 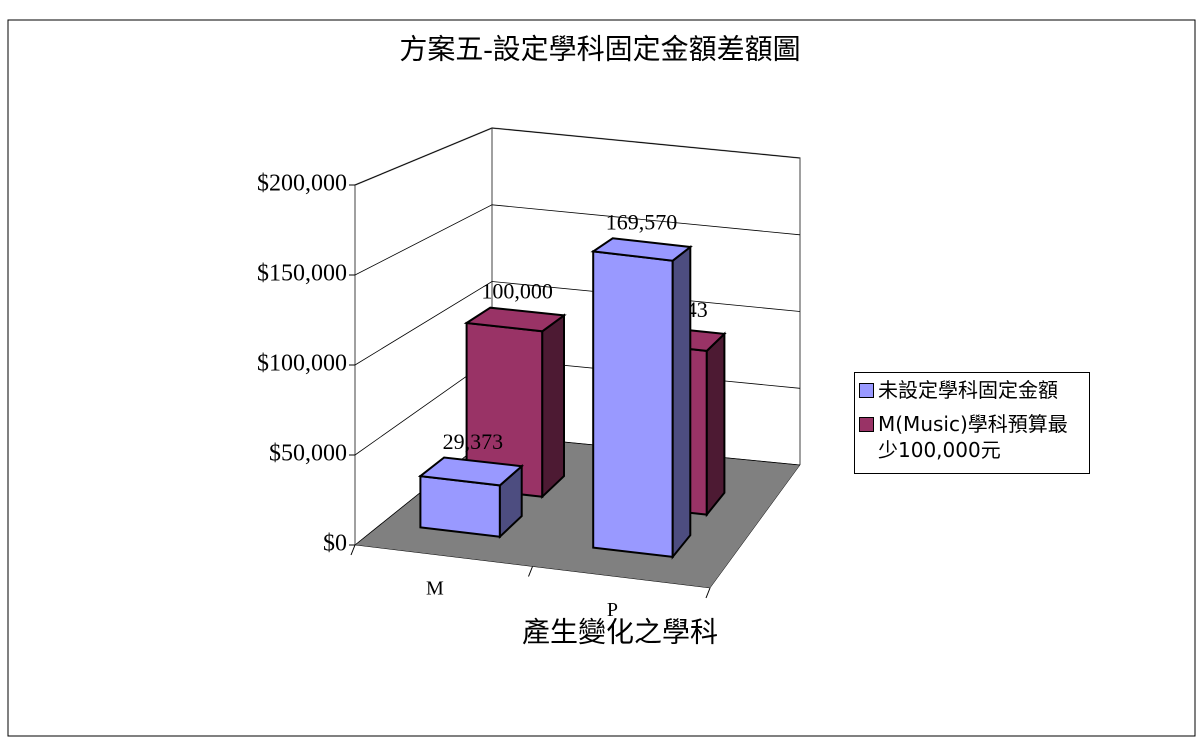 What do you see at coordinates (642, 222) in the screenshot?
I see `data-label: 169,570` at bounding box center [642, 222].